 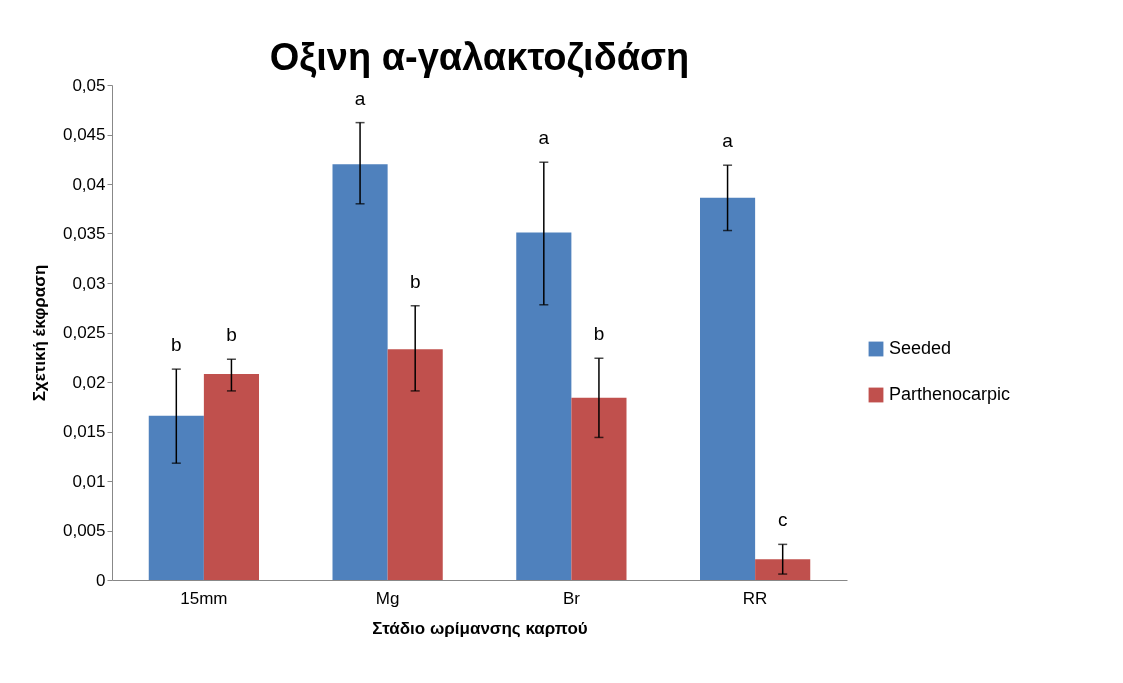 What do you see at coordinates (480, 628) in the screenshot?
I see `x-axis-title: Στάδιο ωρίμανσης καρπού` at bounding box center [480, 628].